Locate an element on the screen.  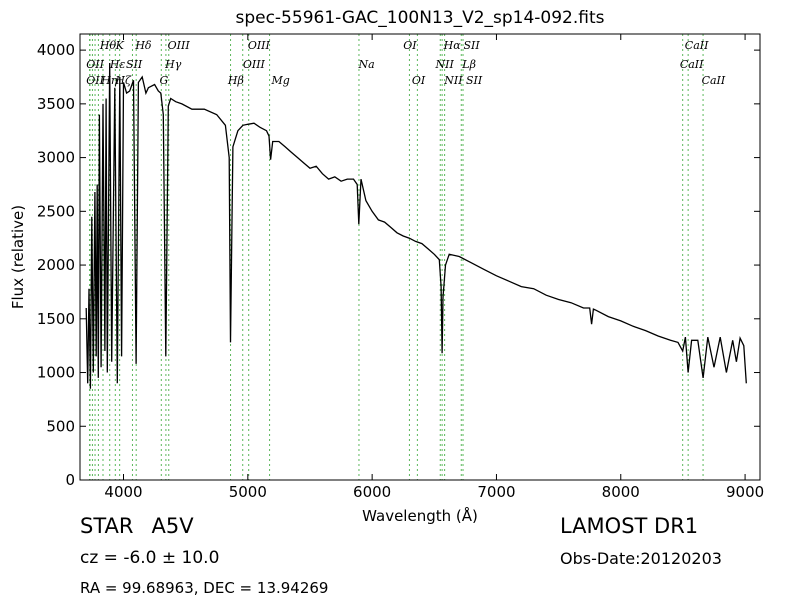
redshift-info: cz = -6.0 ± 10.0 is located at coordinates (150, 558).